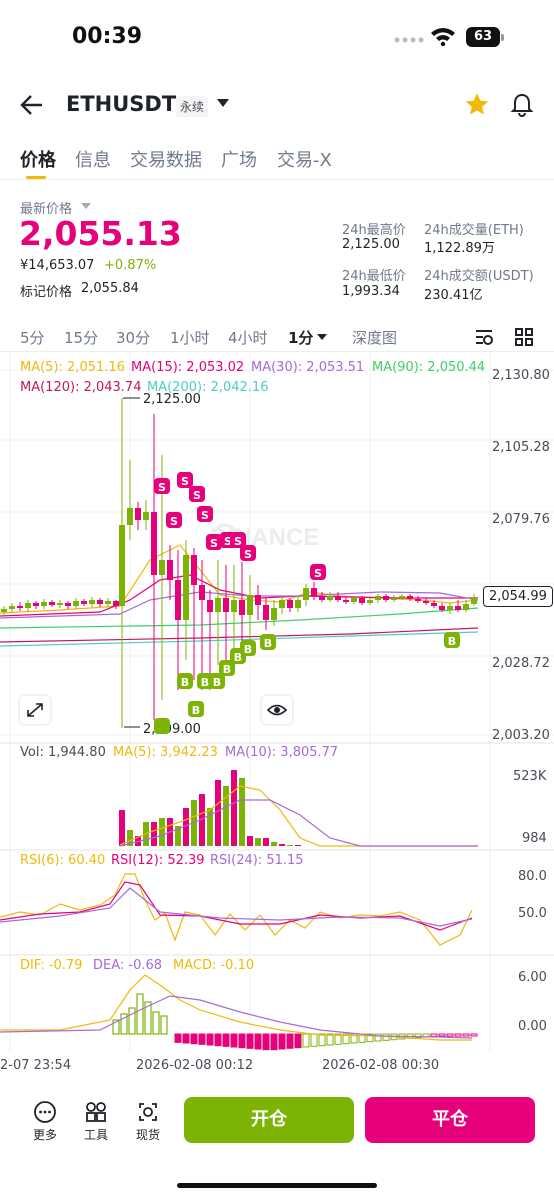 The width and height of the screenshot is (554, 1200). What do you see at coordinates (375, 338) in the screenshot?
I see `depth-chart-tab: 深度图` at bounding box center [375, 338].